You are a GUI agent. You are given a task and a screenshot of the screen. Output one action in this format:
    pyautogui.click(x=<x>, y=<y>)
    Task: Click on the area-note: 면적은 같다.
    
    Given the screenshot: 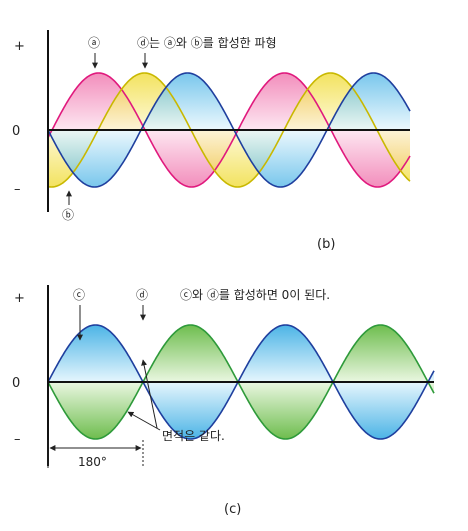 What is the action you would take?
    pyautogui.click(x=193, y=436)
    